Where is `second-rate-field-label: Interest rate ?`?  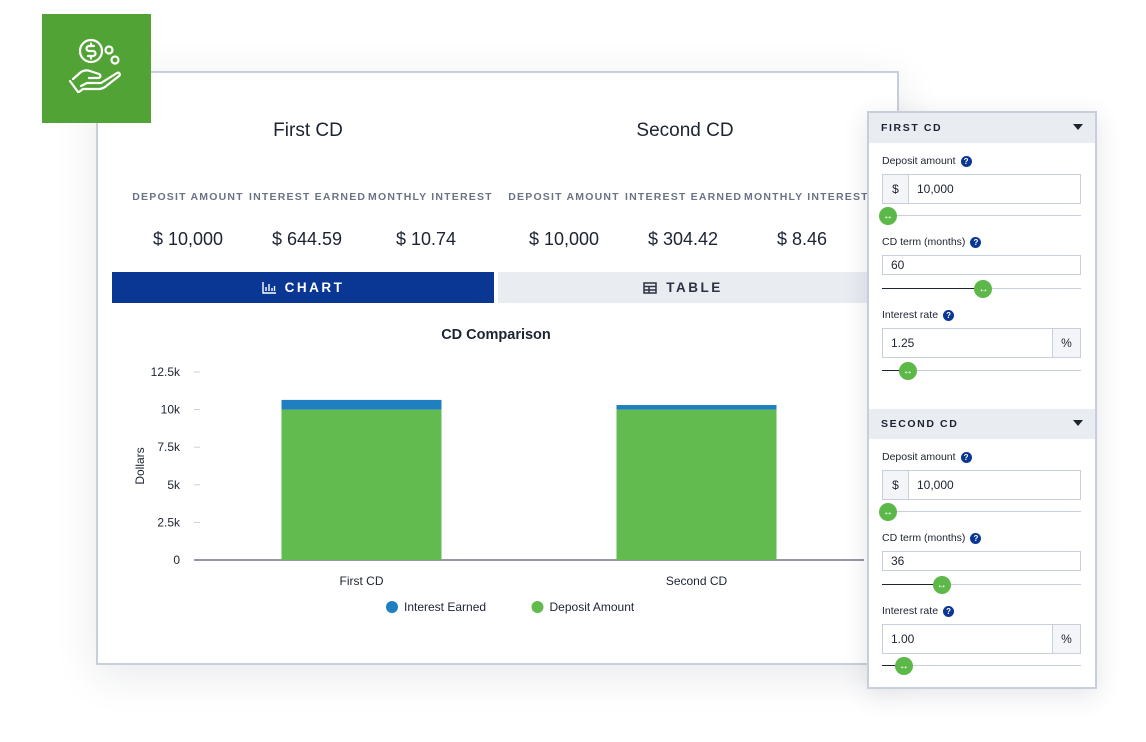 second-rate-field-label: Interest rate ? is located at coordinates (918, 611).